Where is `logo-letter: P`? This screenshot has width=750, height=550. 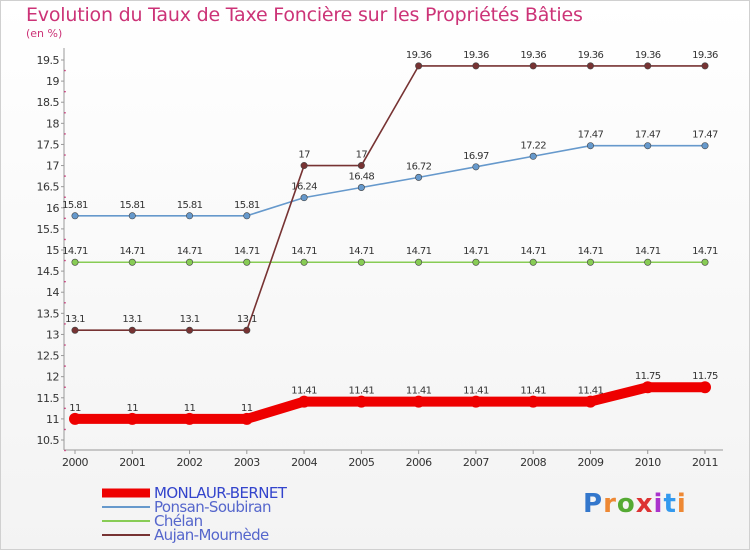
logo-letter: P is located at coordinates (593, 504).